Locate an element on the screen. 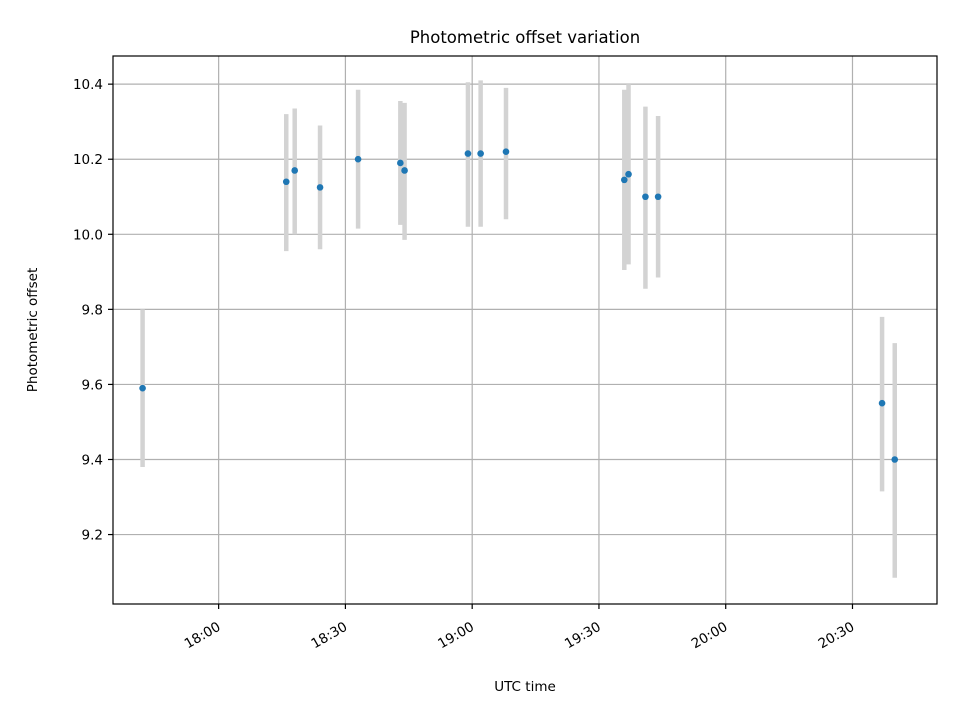 The image size is (960, 720). x-axis-label: UTC time is located at coordinates (525, 687).